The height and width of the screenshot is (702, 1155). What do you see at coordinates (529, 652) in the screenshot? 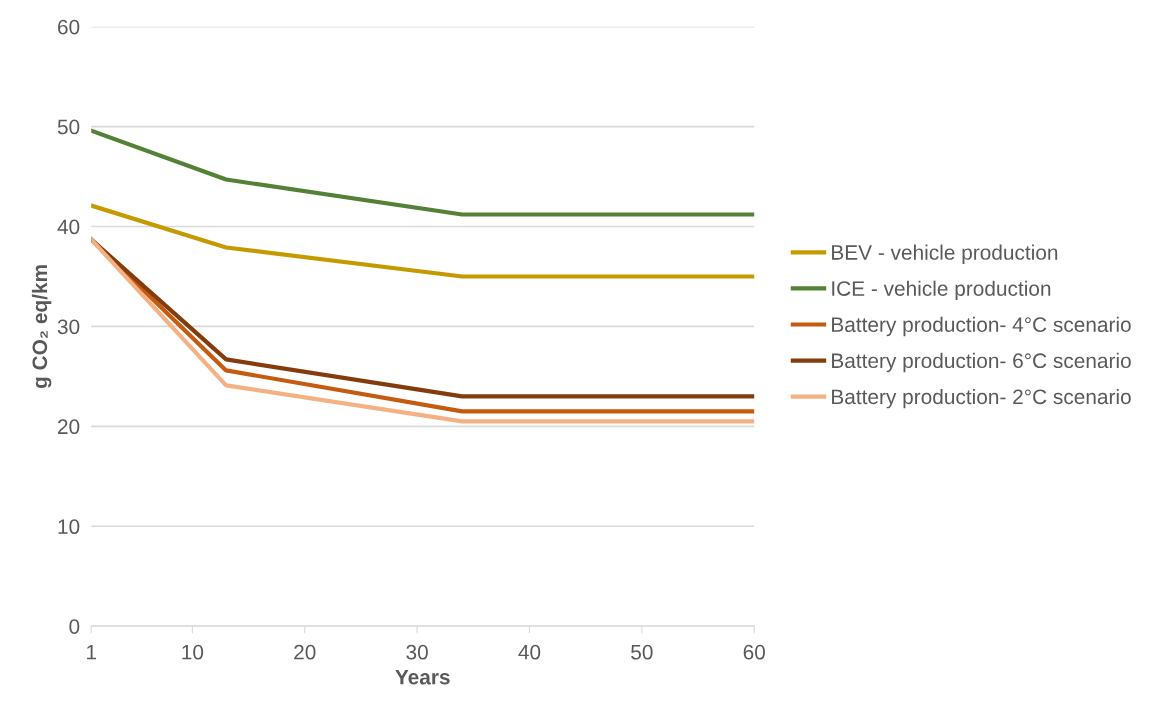
I see `x-tick-label: 40` at bounding box center [529, 652].